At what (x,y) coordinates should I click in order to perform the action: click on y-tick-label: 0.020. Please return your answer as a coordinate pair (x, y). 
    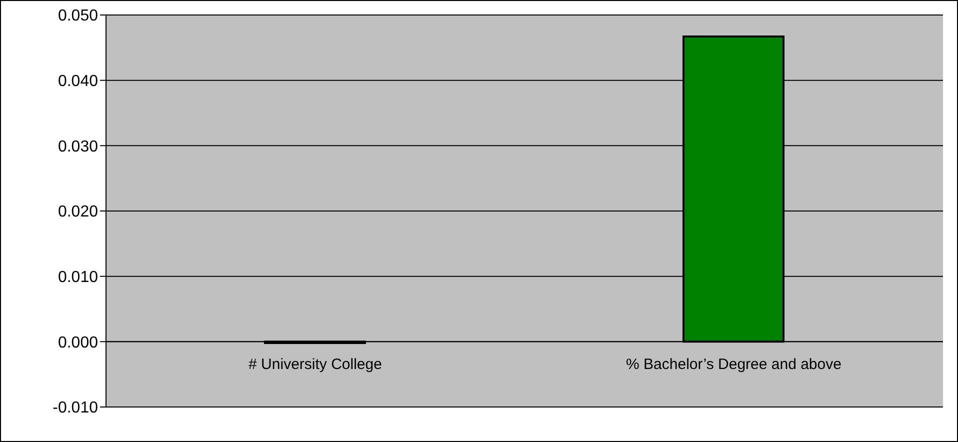
    Looking at the image, I should click on (78, 212).